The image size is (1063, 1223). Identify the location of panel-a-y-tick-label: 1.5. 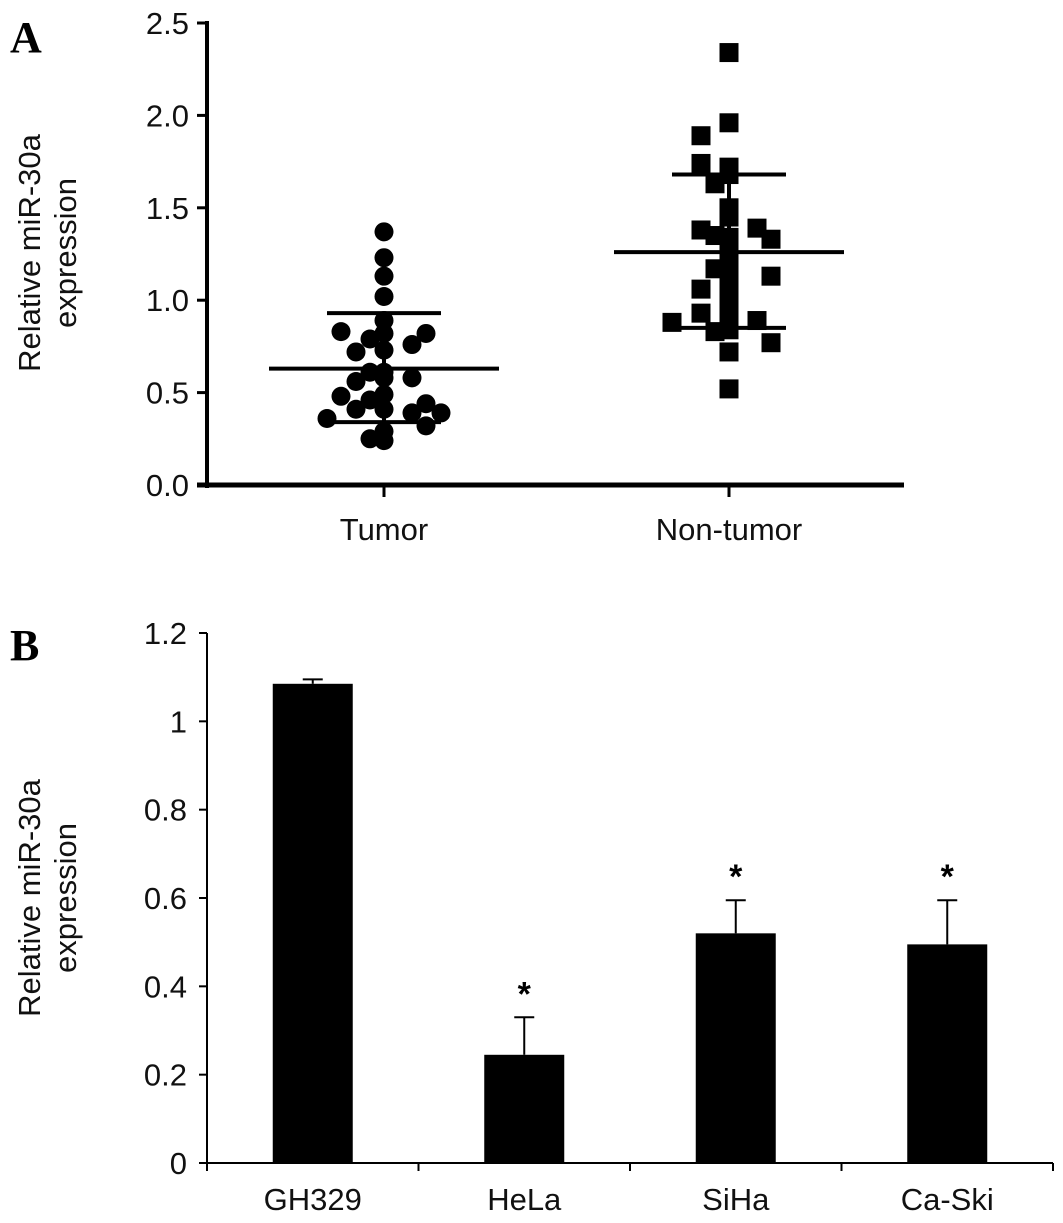
(167, 208).